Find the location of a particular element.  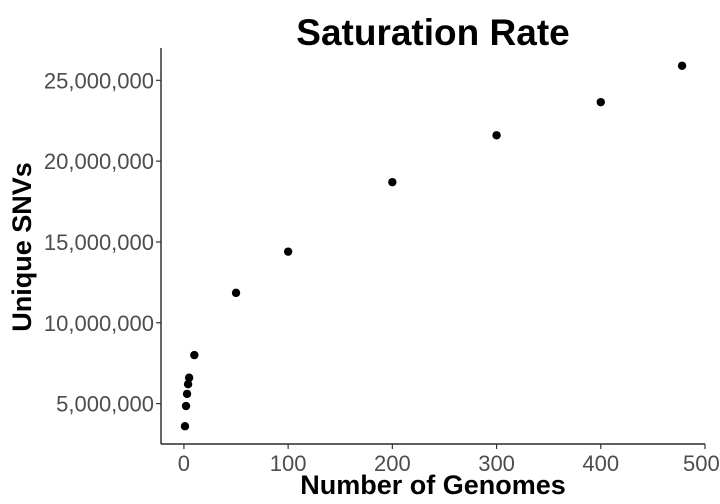

x-ticks: 0 100 200 300 400 500 is located at coordinates (449, 460).